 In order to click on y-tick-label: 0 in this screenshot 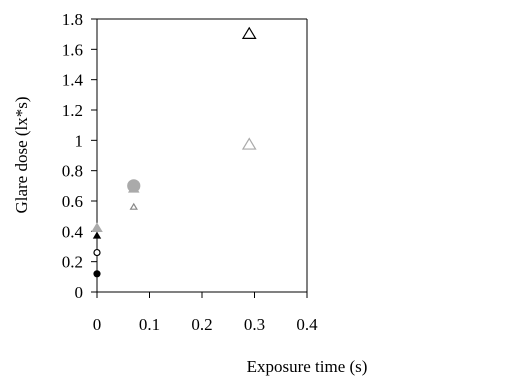, I will do `click(79, 292)`.